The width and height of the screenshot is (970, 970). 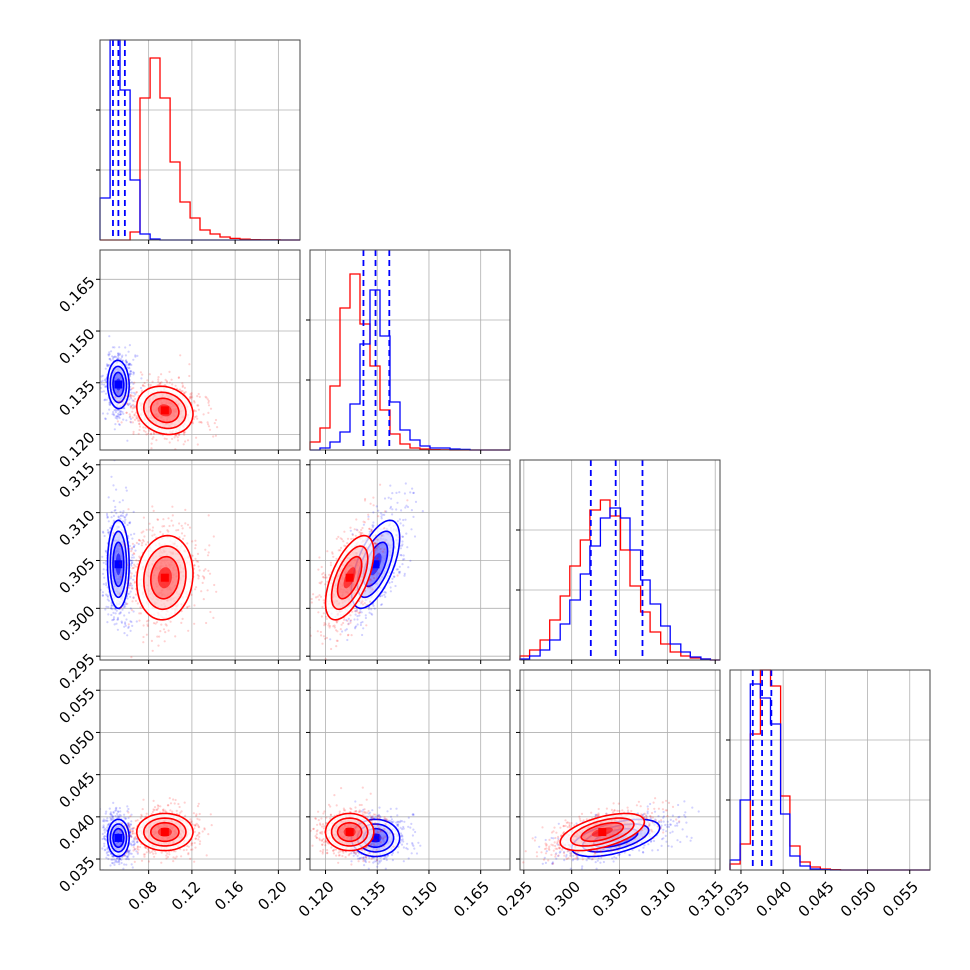 I want to click on y-tick-label: 0.305, so click(x=76, y=575).